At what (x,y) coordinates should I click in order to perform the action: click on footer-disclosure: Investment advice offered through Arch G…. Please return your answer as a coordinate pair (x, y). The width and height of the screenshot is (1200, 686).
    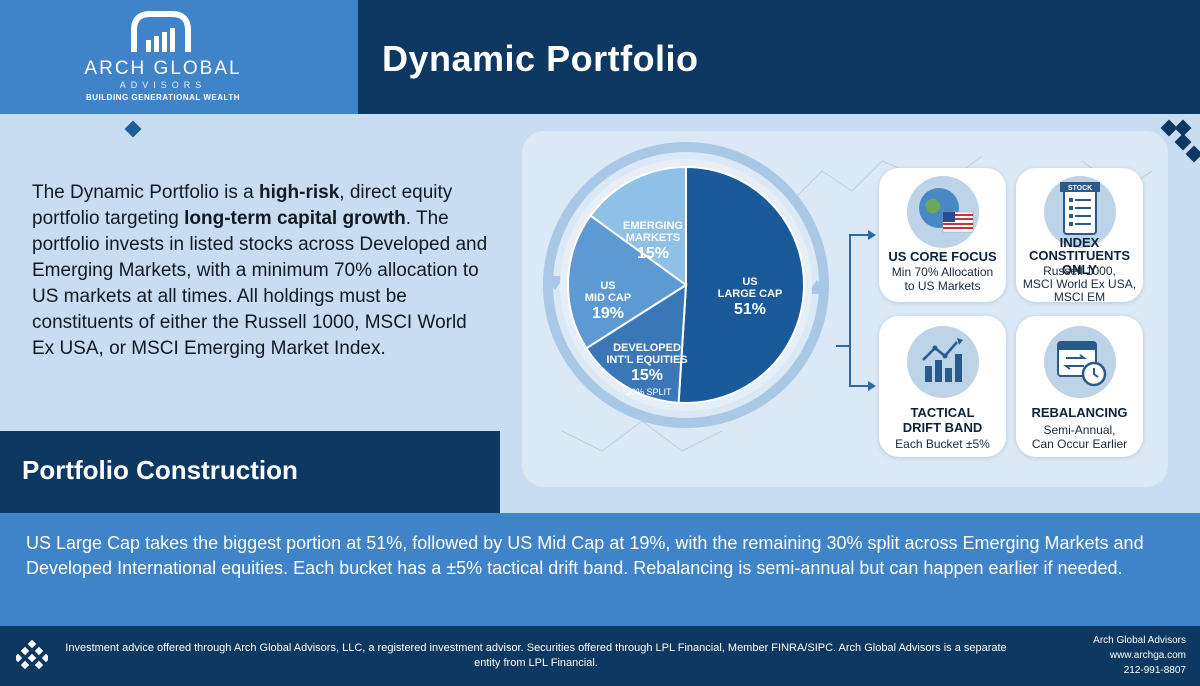
    Looking at the image, I should click on (536, 655).